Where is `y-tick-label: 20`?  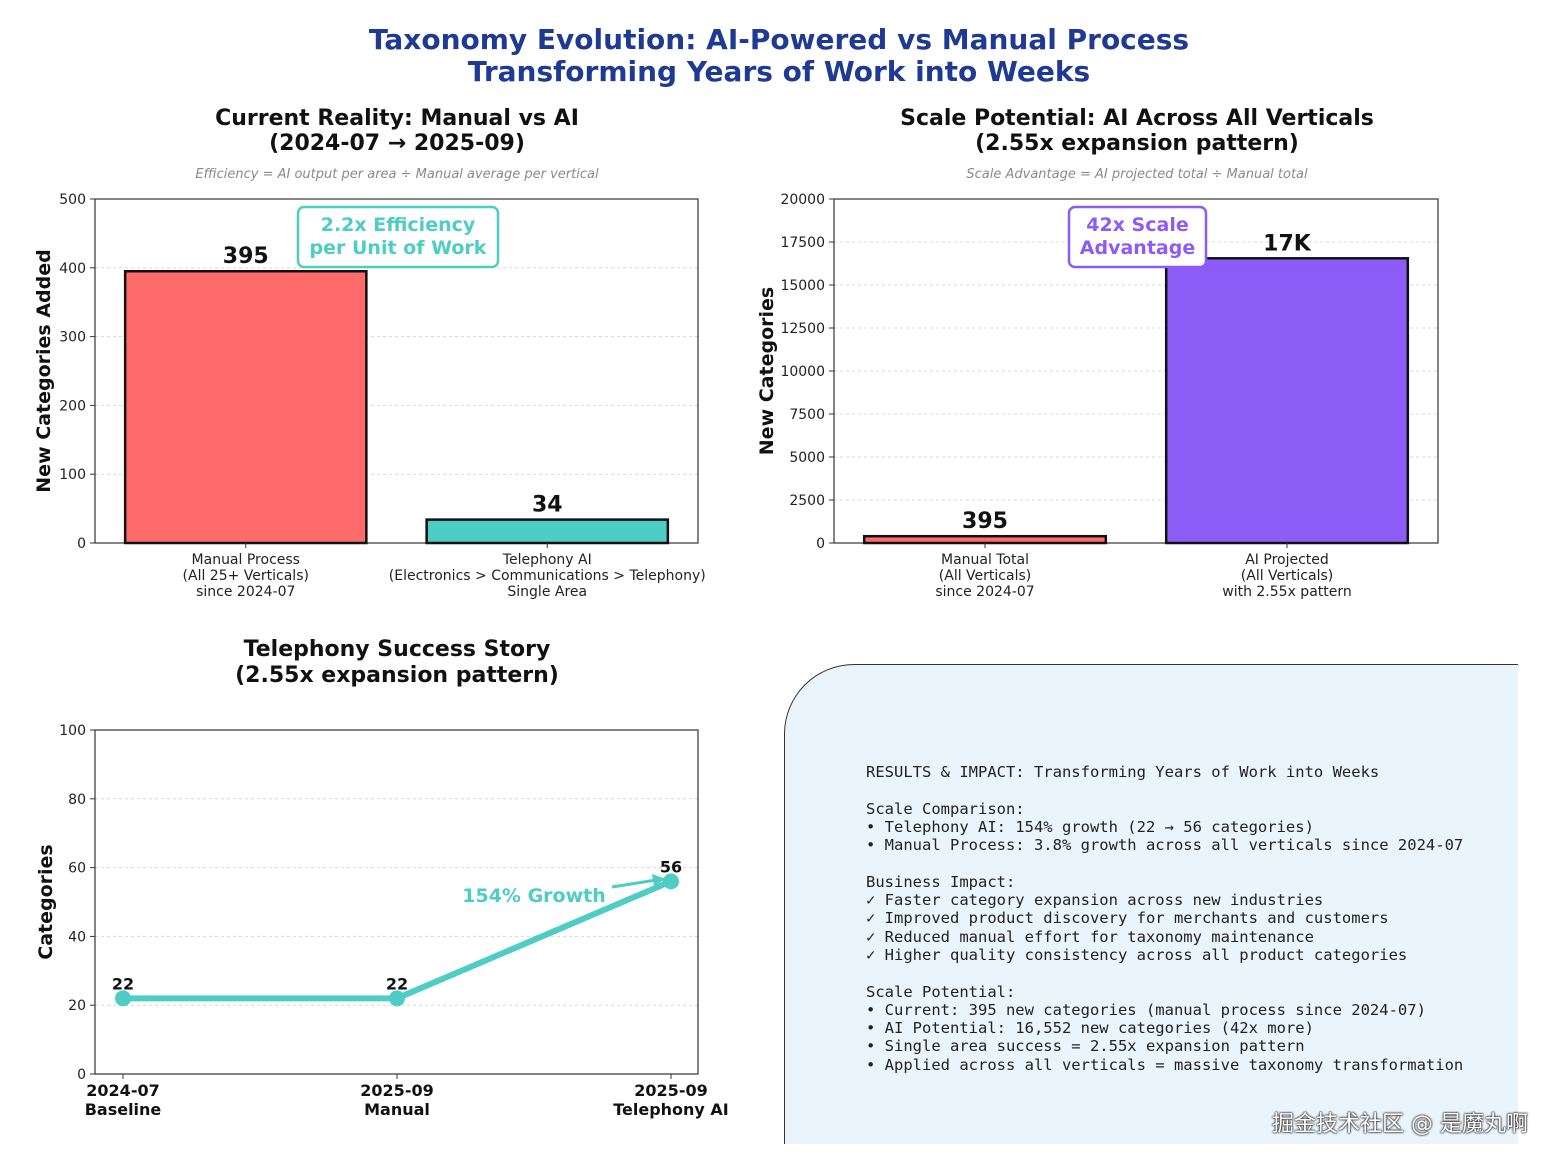 y-tick-label: 20 is located at coordinates (77, 1006).